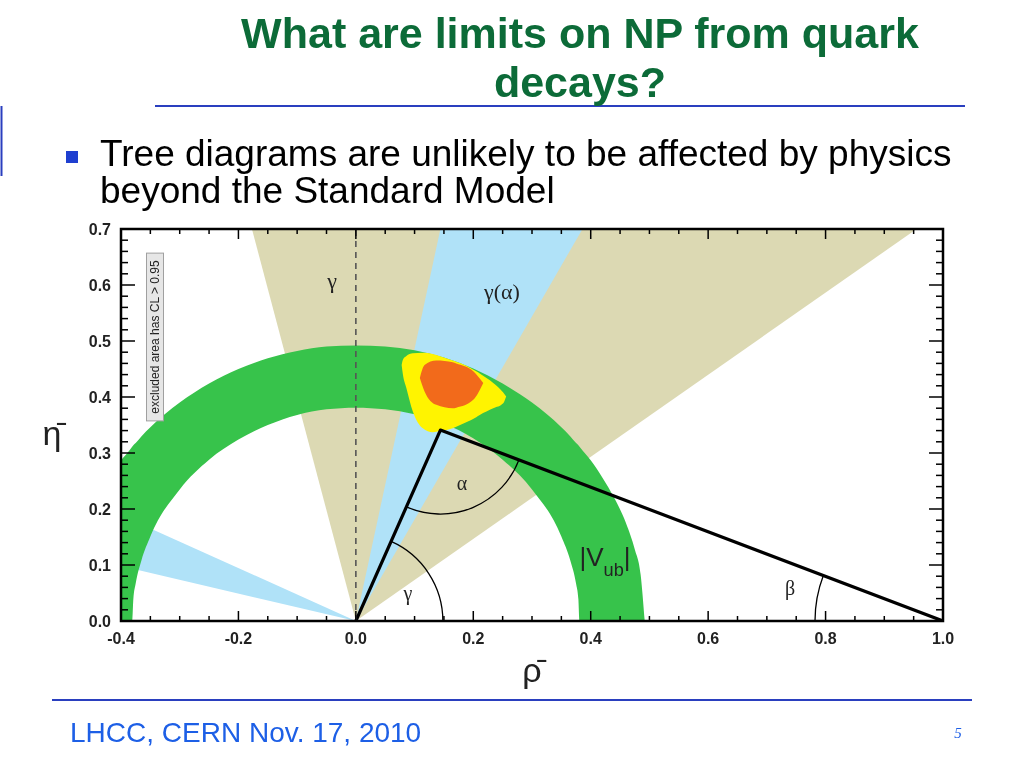 The width and height of the screenshot is (1024, 768). What do you see at coordinates (100, 621) in the screenshot?
I see `y-tick-label: 0.0` at bounding box center [100, 621].